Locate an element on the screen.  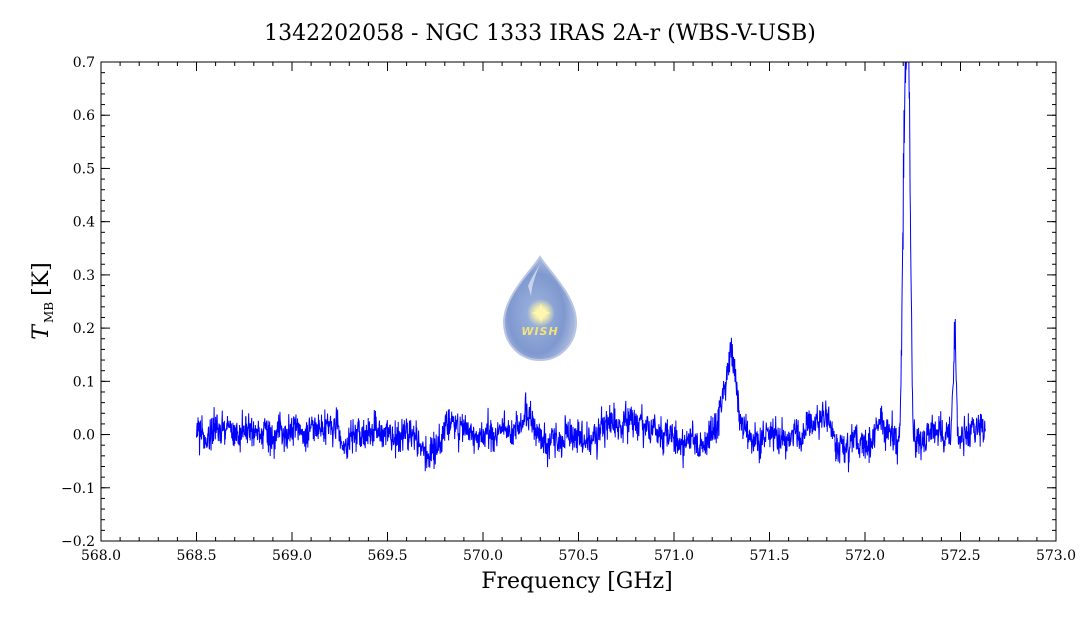
x-tick-label: 571.5 is located at coordinates (769, 556).